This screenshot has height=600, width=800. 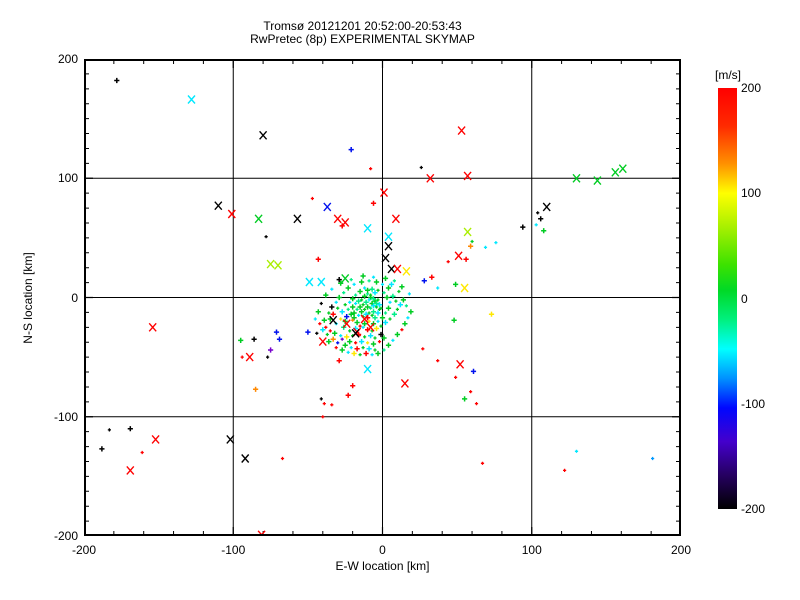 I want to click on colorbar-gradient, so click(x=727, y=298).